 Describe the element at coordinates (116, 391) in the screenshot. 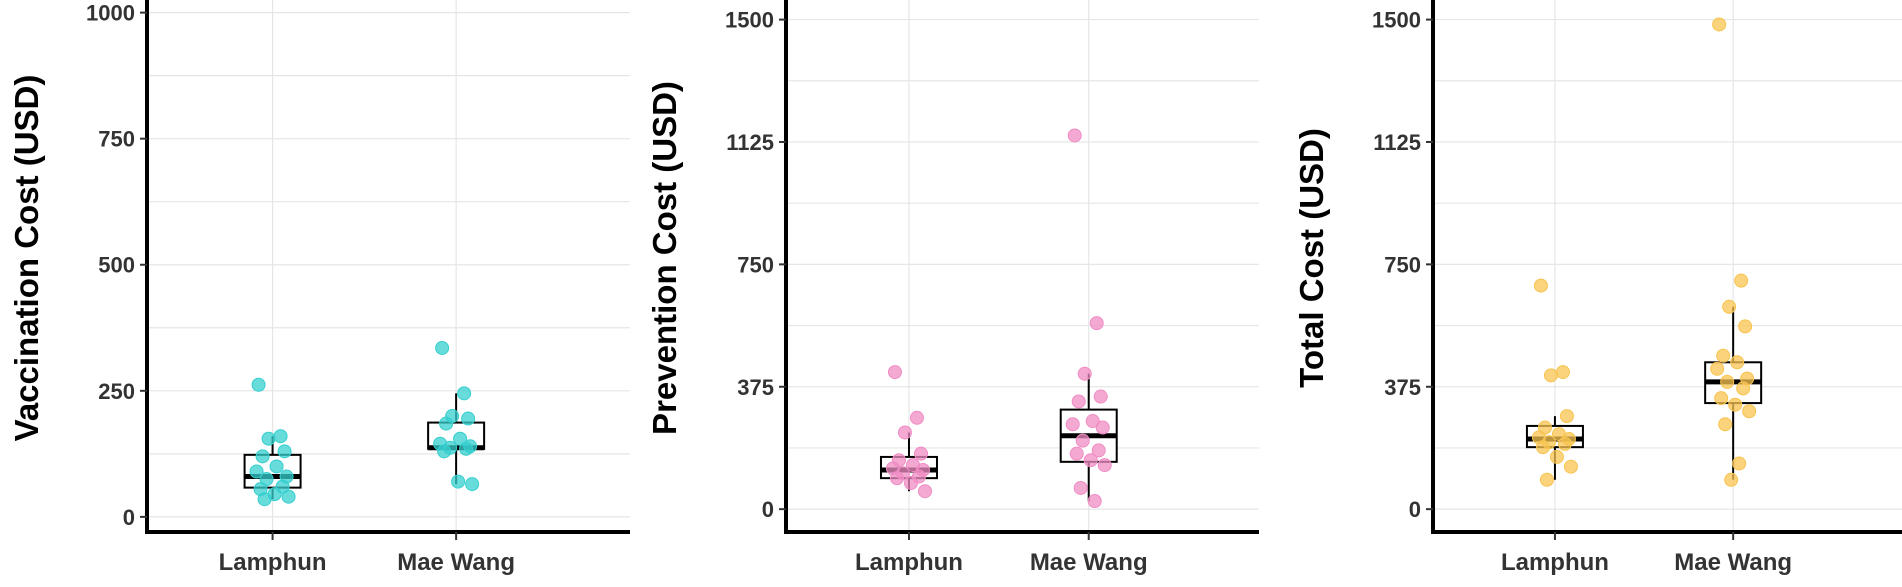

I see `y-tick-label: 250` at that location.